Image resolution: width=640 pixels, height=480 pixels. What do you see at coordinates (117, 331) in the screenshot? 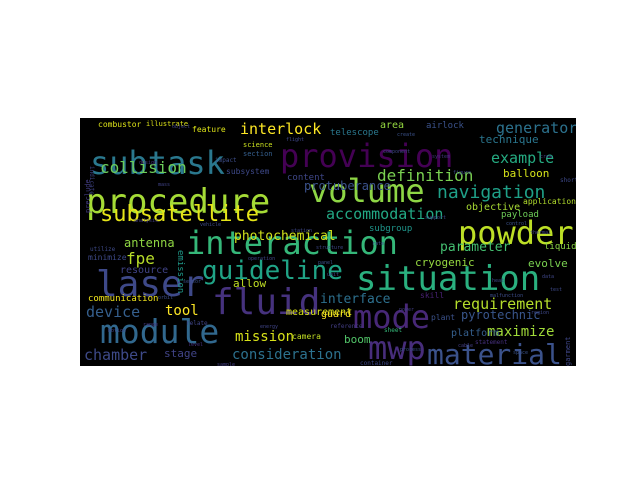
I see `word-motion: motion` at bounding box center [117, 331].